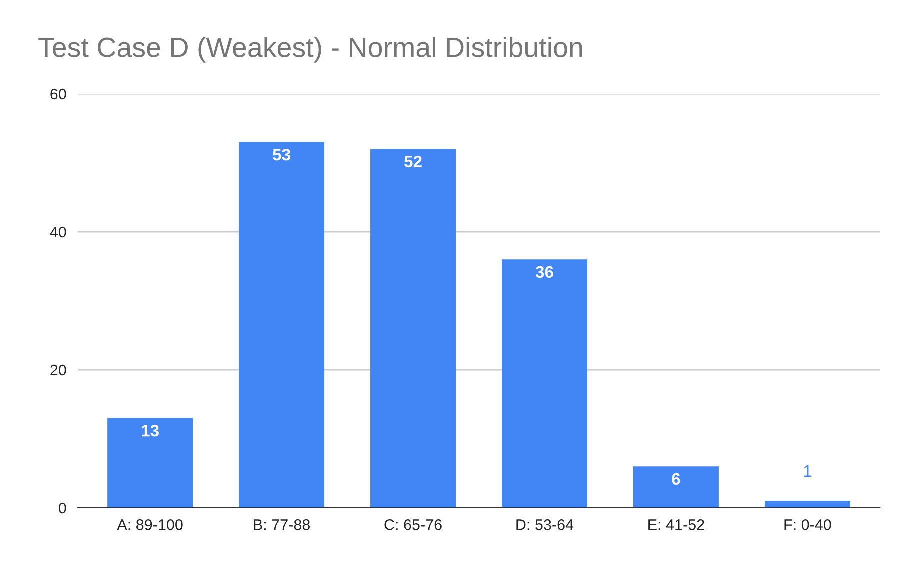 The image size is (902, 561). What do you see at coordinates (676, 525) in the screenshot?
I see `x-tick-label: E: 41-52` at bounding box center [676, 525].